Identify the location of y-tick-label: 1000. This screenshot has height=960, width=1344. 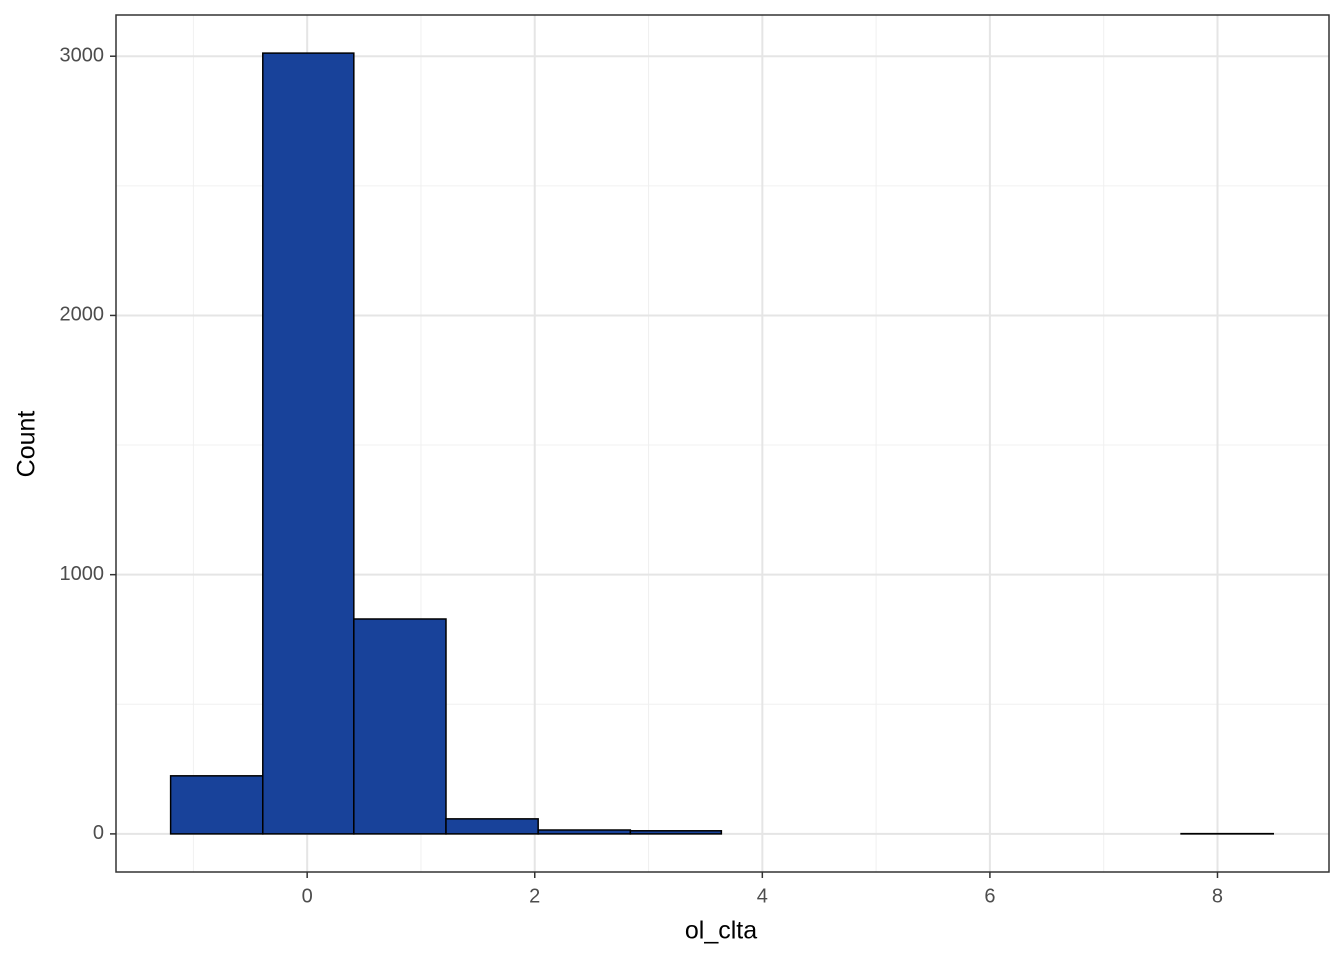
(82, 574).